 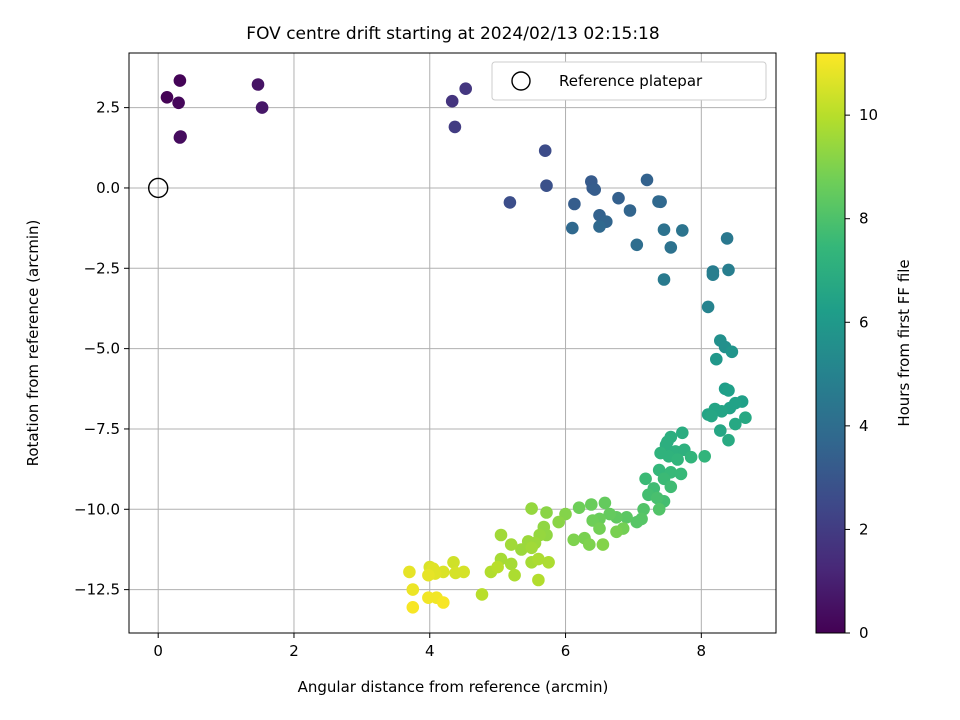 I want to click on legend-box, so click(x=629, y=81).